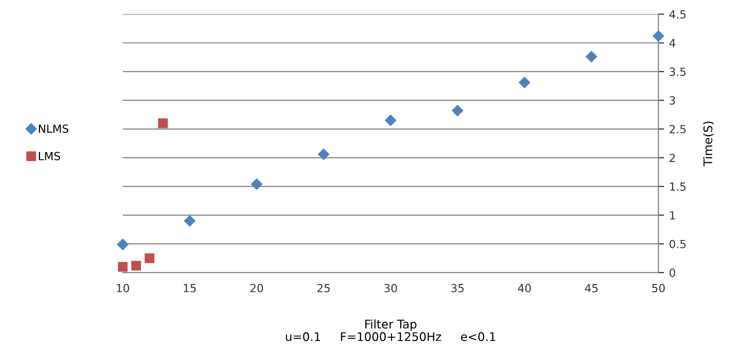  I want to click on legend-label: NLMS, so click(53, 128).